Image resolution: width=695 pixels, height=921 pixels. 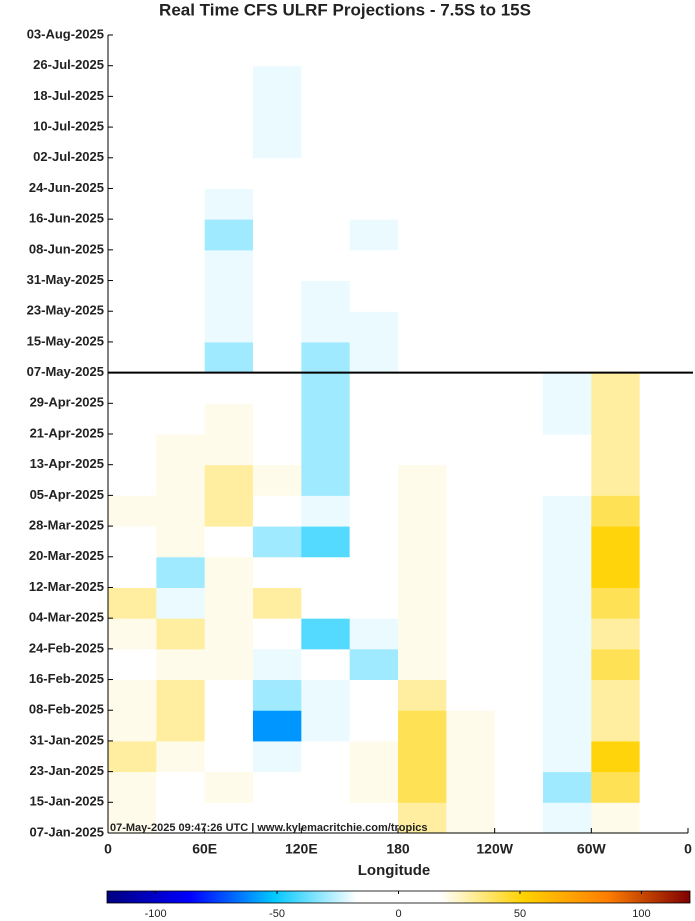 What do you see at coordinates (394, 870) in the screenshot?
I see `x-axis-label: Longitude` at bounding box center [394, 870].